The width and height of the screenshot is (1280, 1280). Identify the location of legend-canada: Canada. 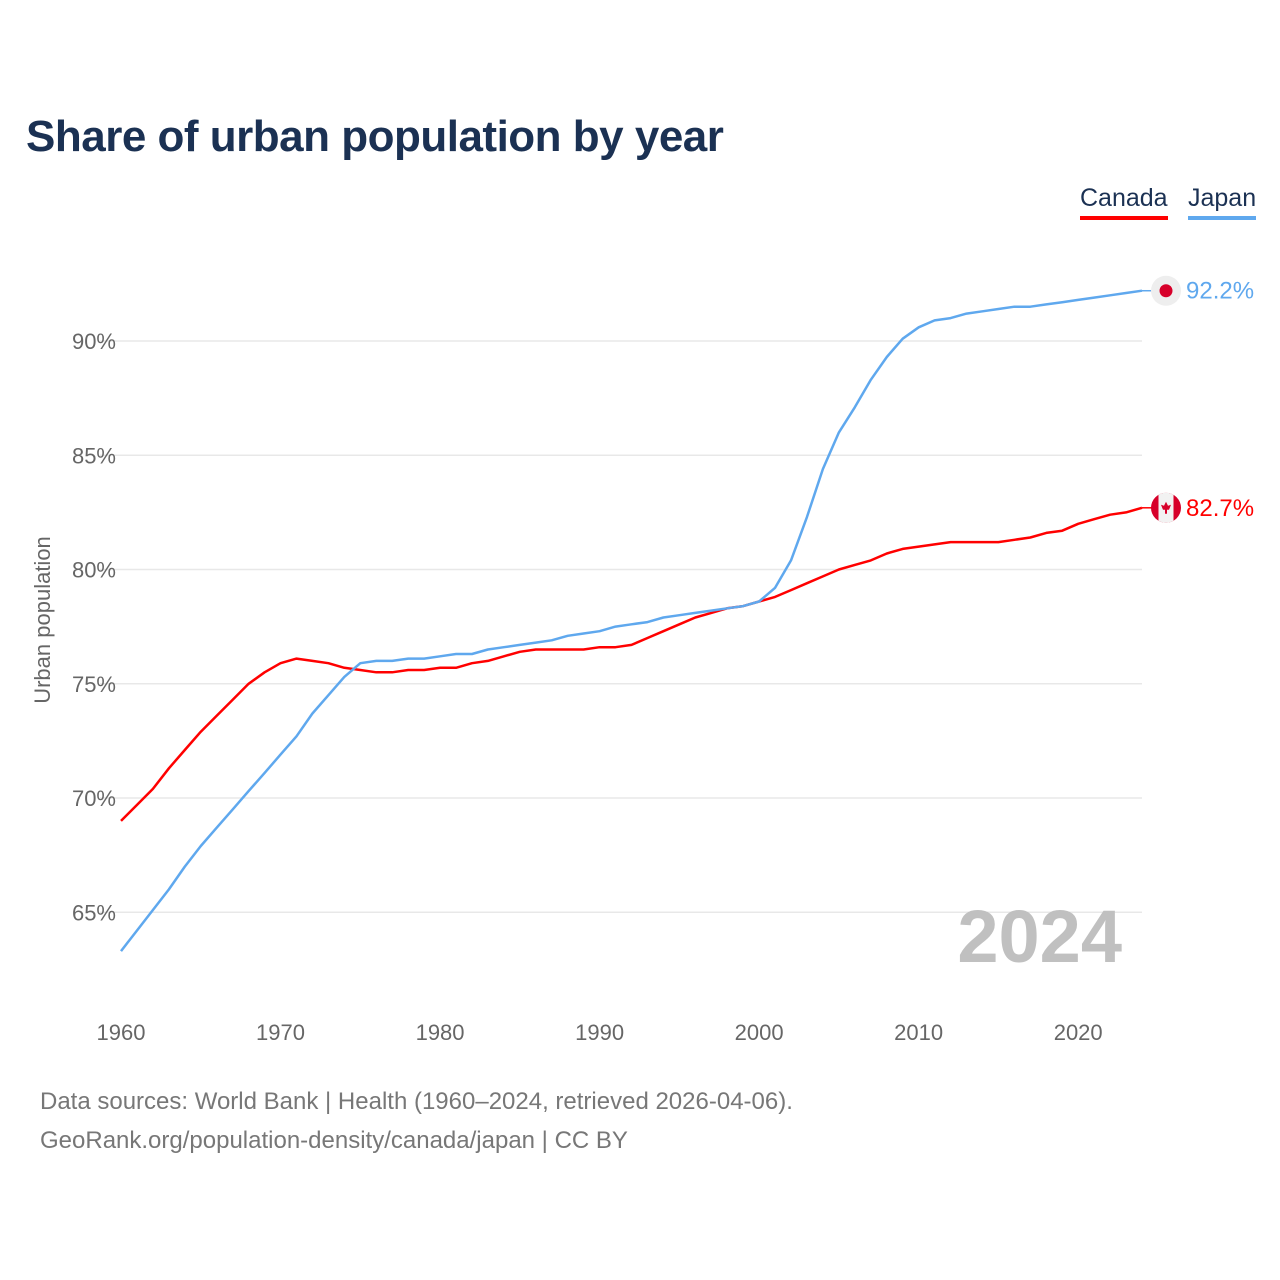
(1124, 202).